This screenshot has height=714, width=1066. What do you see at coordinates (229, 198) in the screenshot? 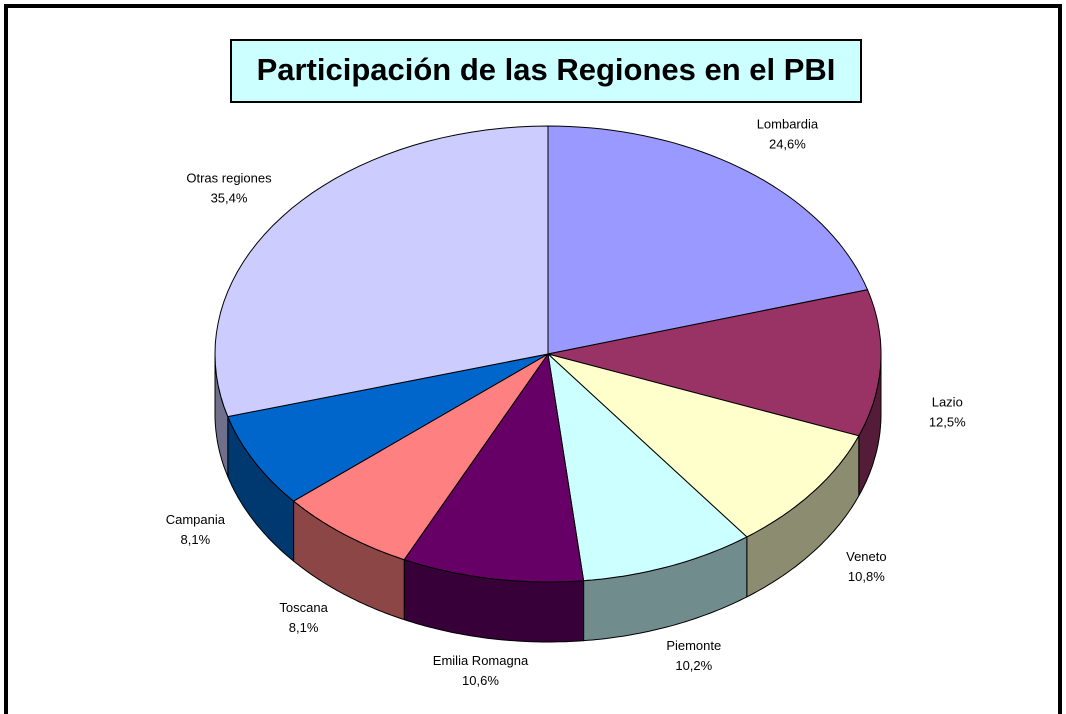
I see `slice-value-label: 35,4%` at bounding box center [229, 198].